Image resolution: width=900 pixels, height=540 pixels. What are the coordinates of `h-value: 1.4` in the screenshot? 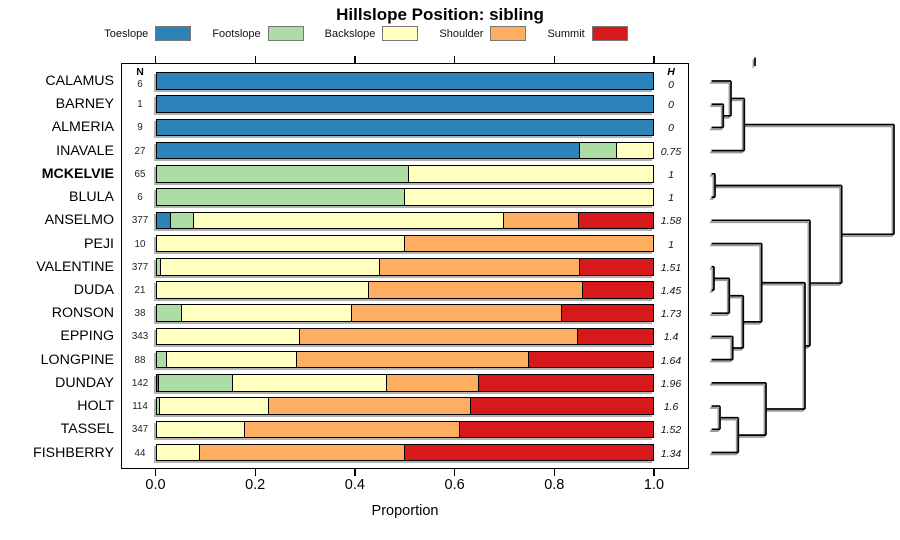 It's located at (671, 337).